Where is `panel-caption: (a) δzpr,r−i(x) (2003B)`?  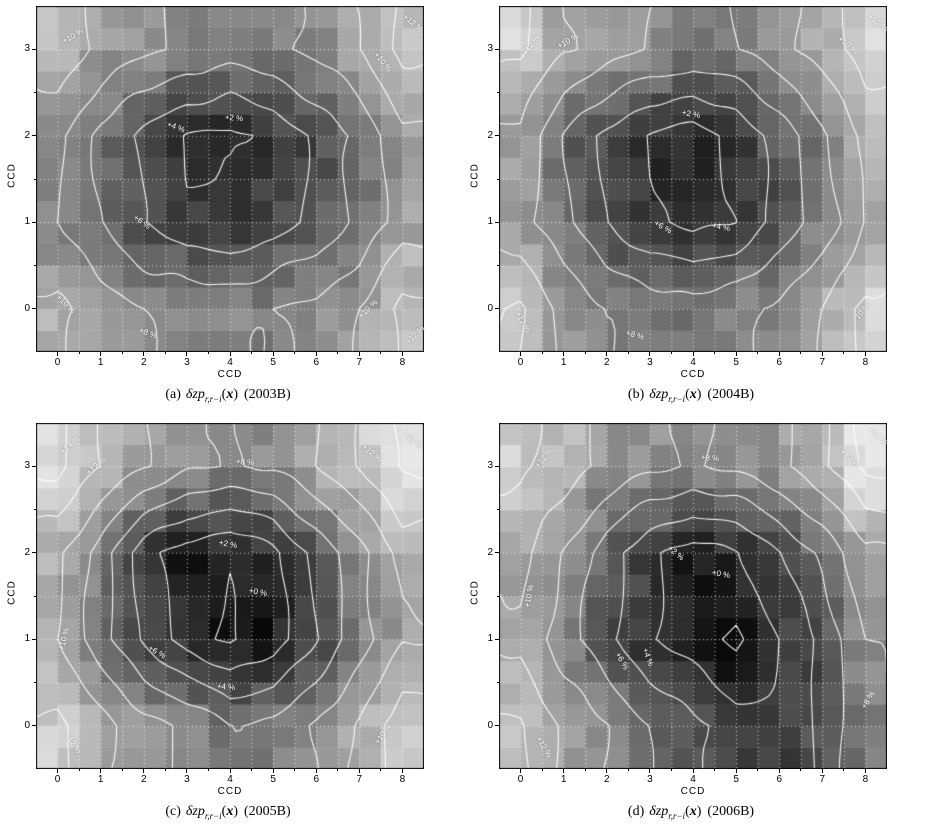 panel-caption: (a) δzpr,r−i(x) (2003B) is located at coordinates (228, 395).